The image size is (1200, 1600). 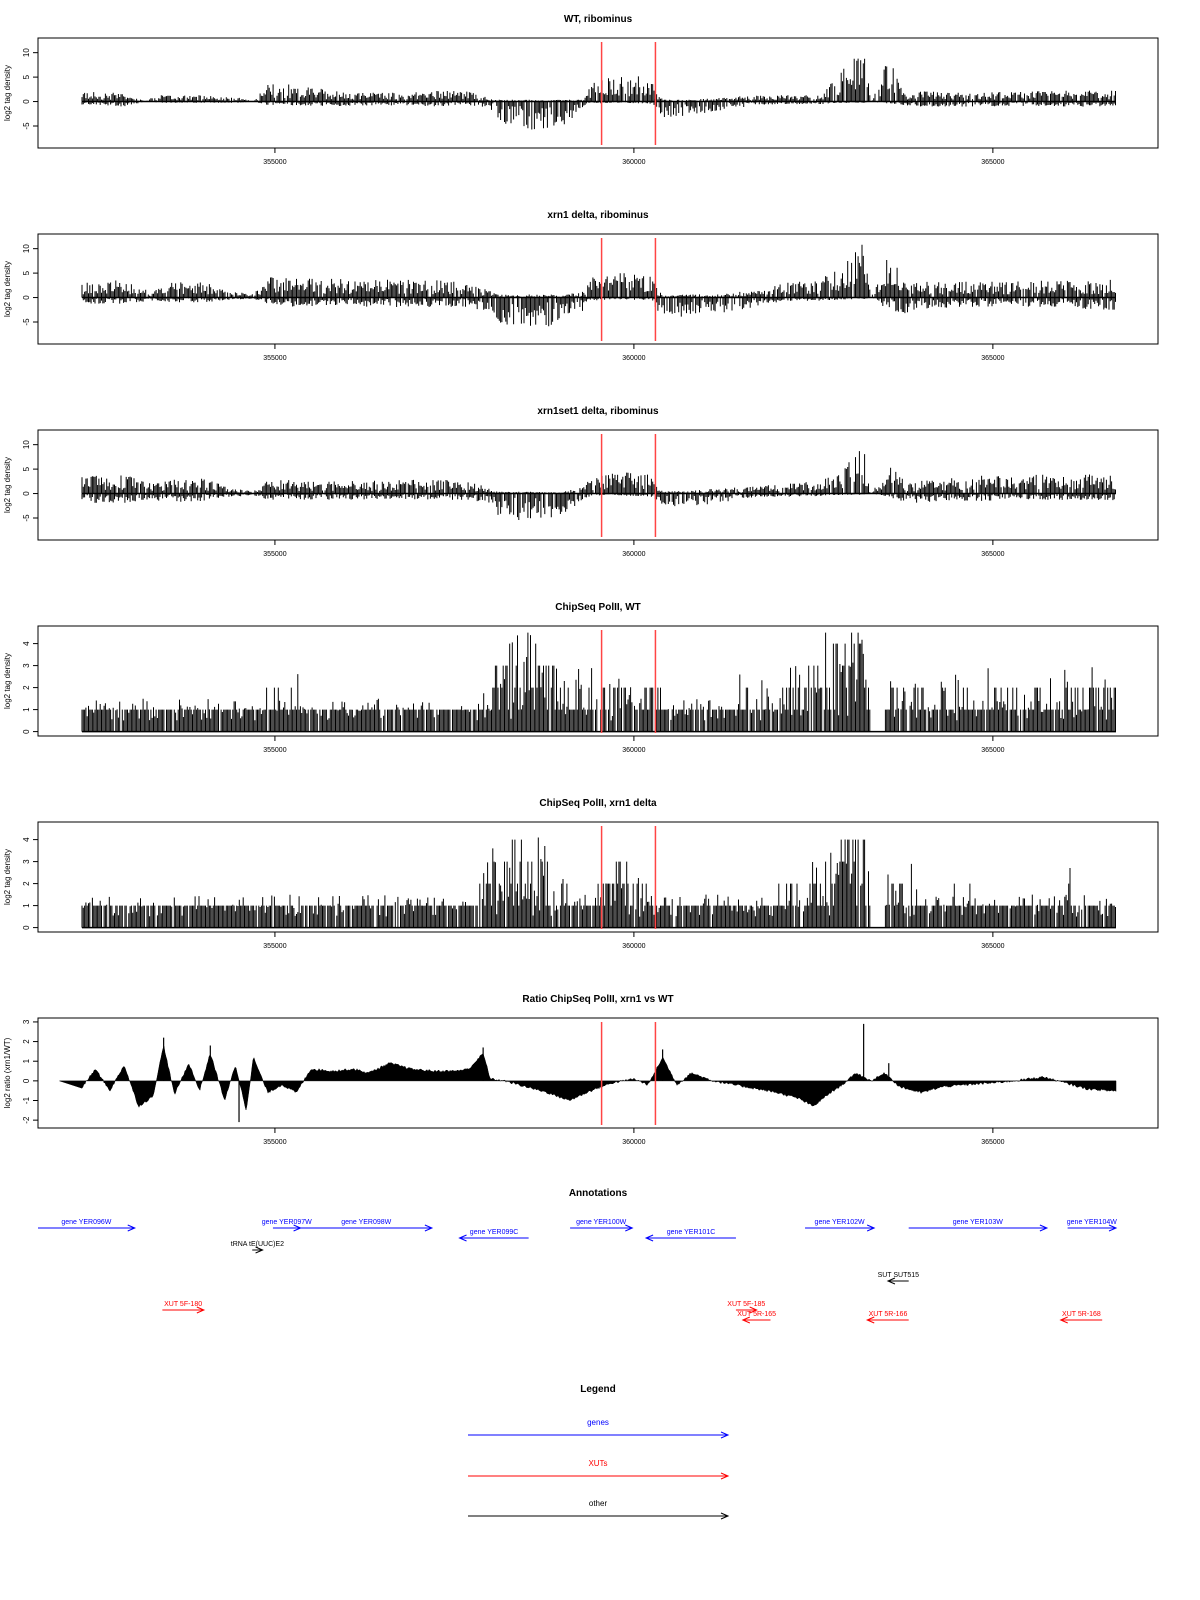 What do you see at coordinates (598, 215) in the screenshot?
I see `panel-title: xrn1 delta, ribominus` at bounding box center [598, 215].